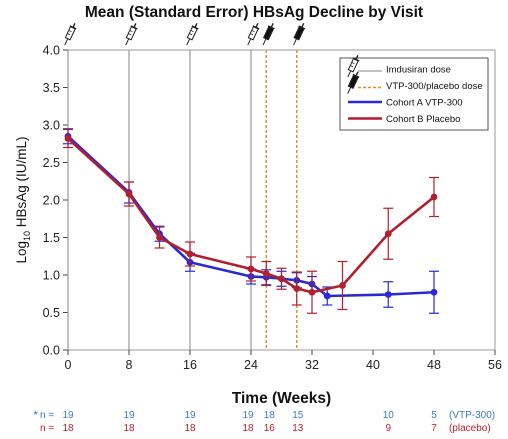  I want to click on n-row-0: * n = 19 19 19 19 18 15 10 5 (VTP-300), so click(264, 415).